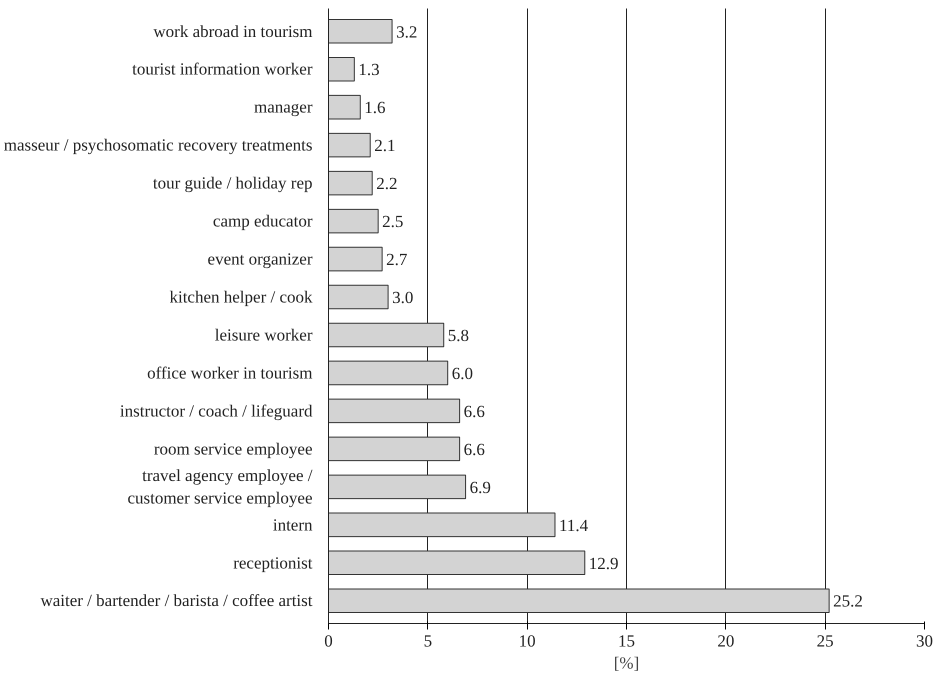 This screenshot has width=943, height=680. I want to click on y-tick-label: masseur / psychosomatic recovery treatments, so click(158, 145).